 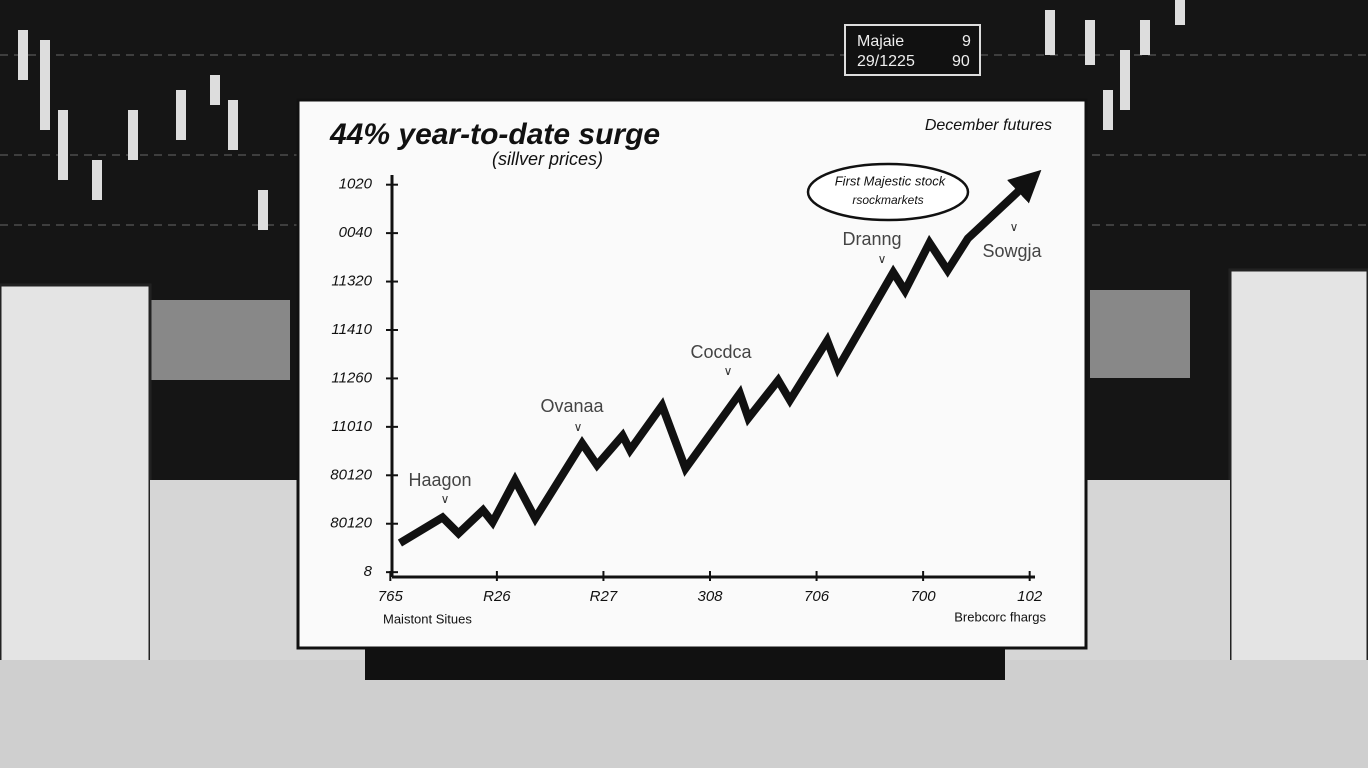 I want to click on annotation: Ovanaa, so click(x=572, y=406).